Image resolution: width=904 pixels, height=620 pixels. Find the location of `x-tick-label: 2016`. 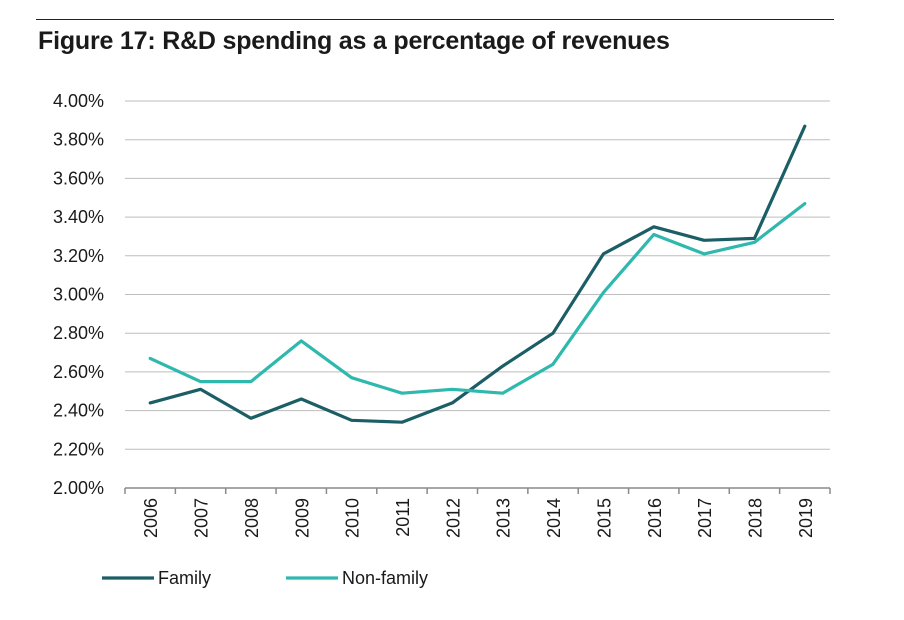

x-tick-label: 2016 is located at coordinates (655, 518).